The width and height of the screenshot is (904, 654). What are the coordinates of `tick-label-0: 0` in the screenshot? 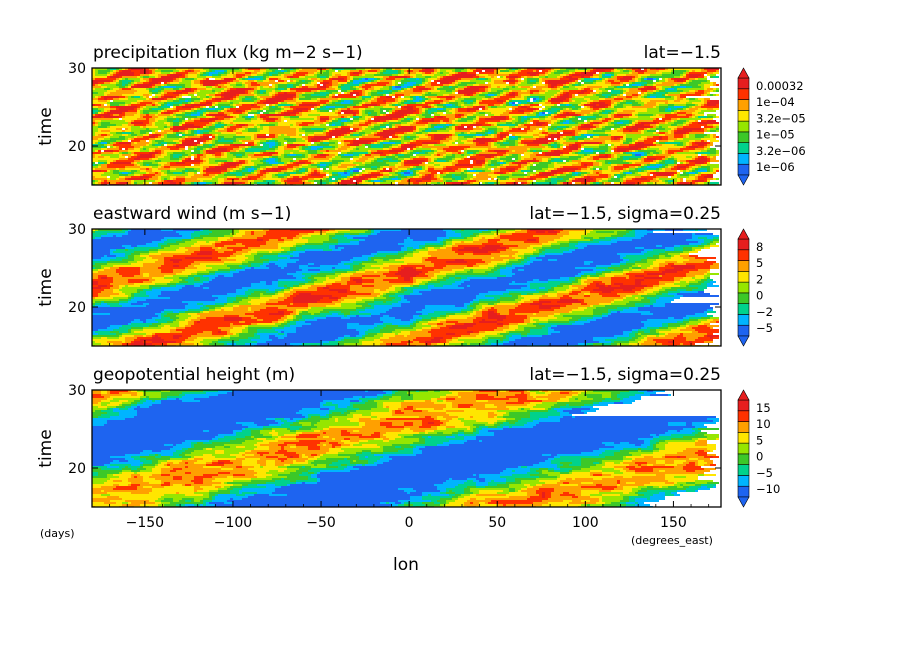 It's located at (409, 523).